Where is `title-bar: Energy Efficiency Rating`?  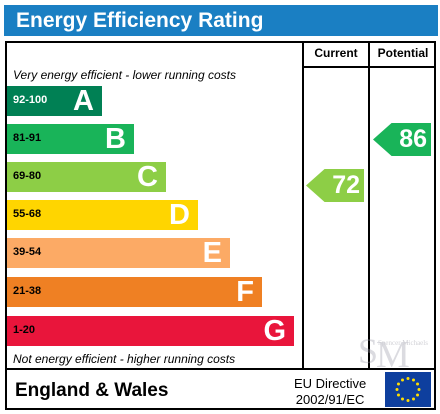
title-bar: Energy Efficiency Rating is located at coordinates (221, 20).